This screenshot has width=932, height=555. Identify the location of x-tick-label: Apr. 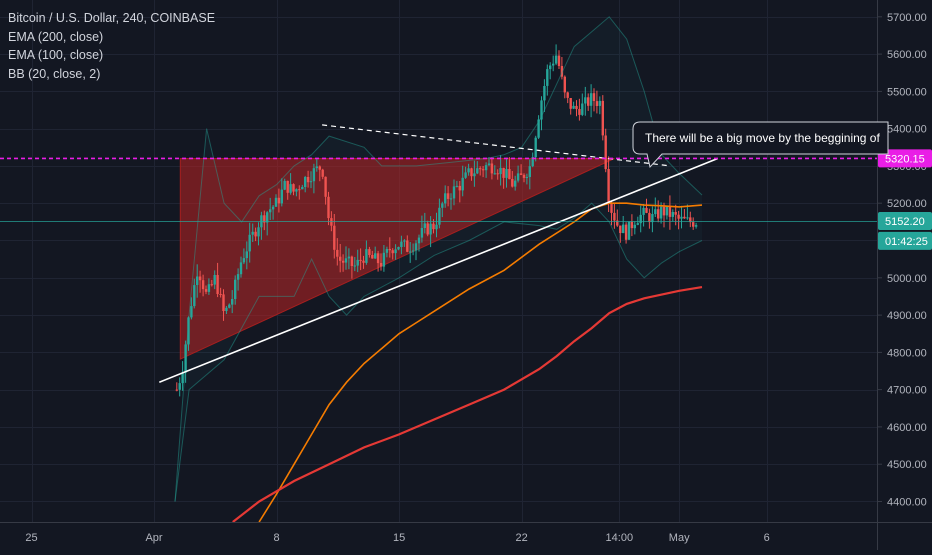
(153, 538).